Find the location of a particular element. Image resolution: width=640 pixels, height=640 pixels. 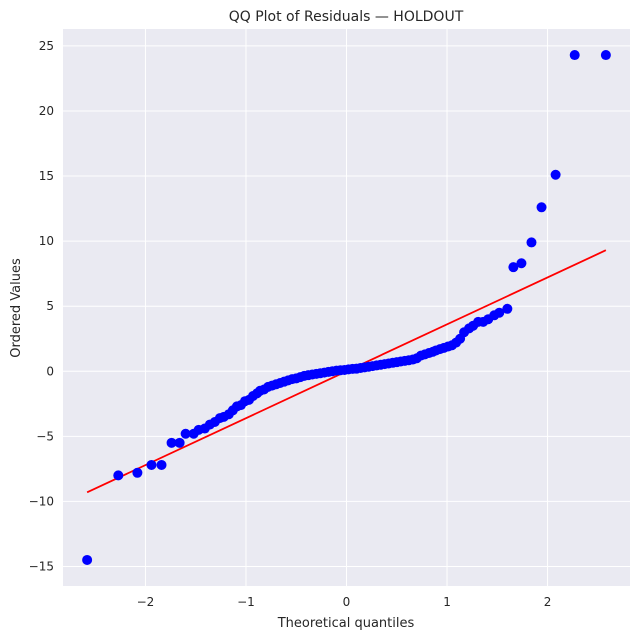

y-tick-labels: −15 −10 −5 0 5 10 15 20 25 is located at coordinates (41, 306).